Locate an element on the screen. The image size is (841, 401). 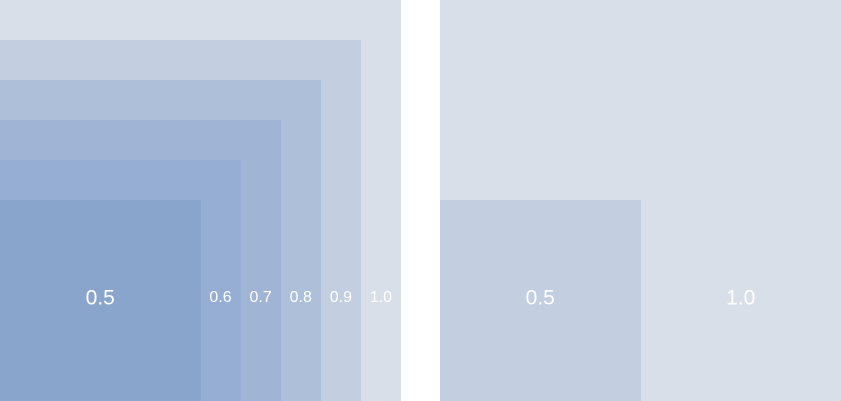
scale-label-0-8: 0.8 is located at coordinates (300, 297).